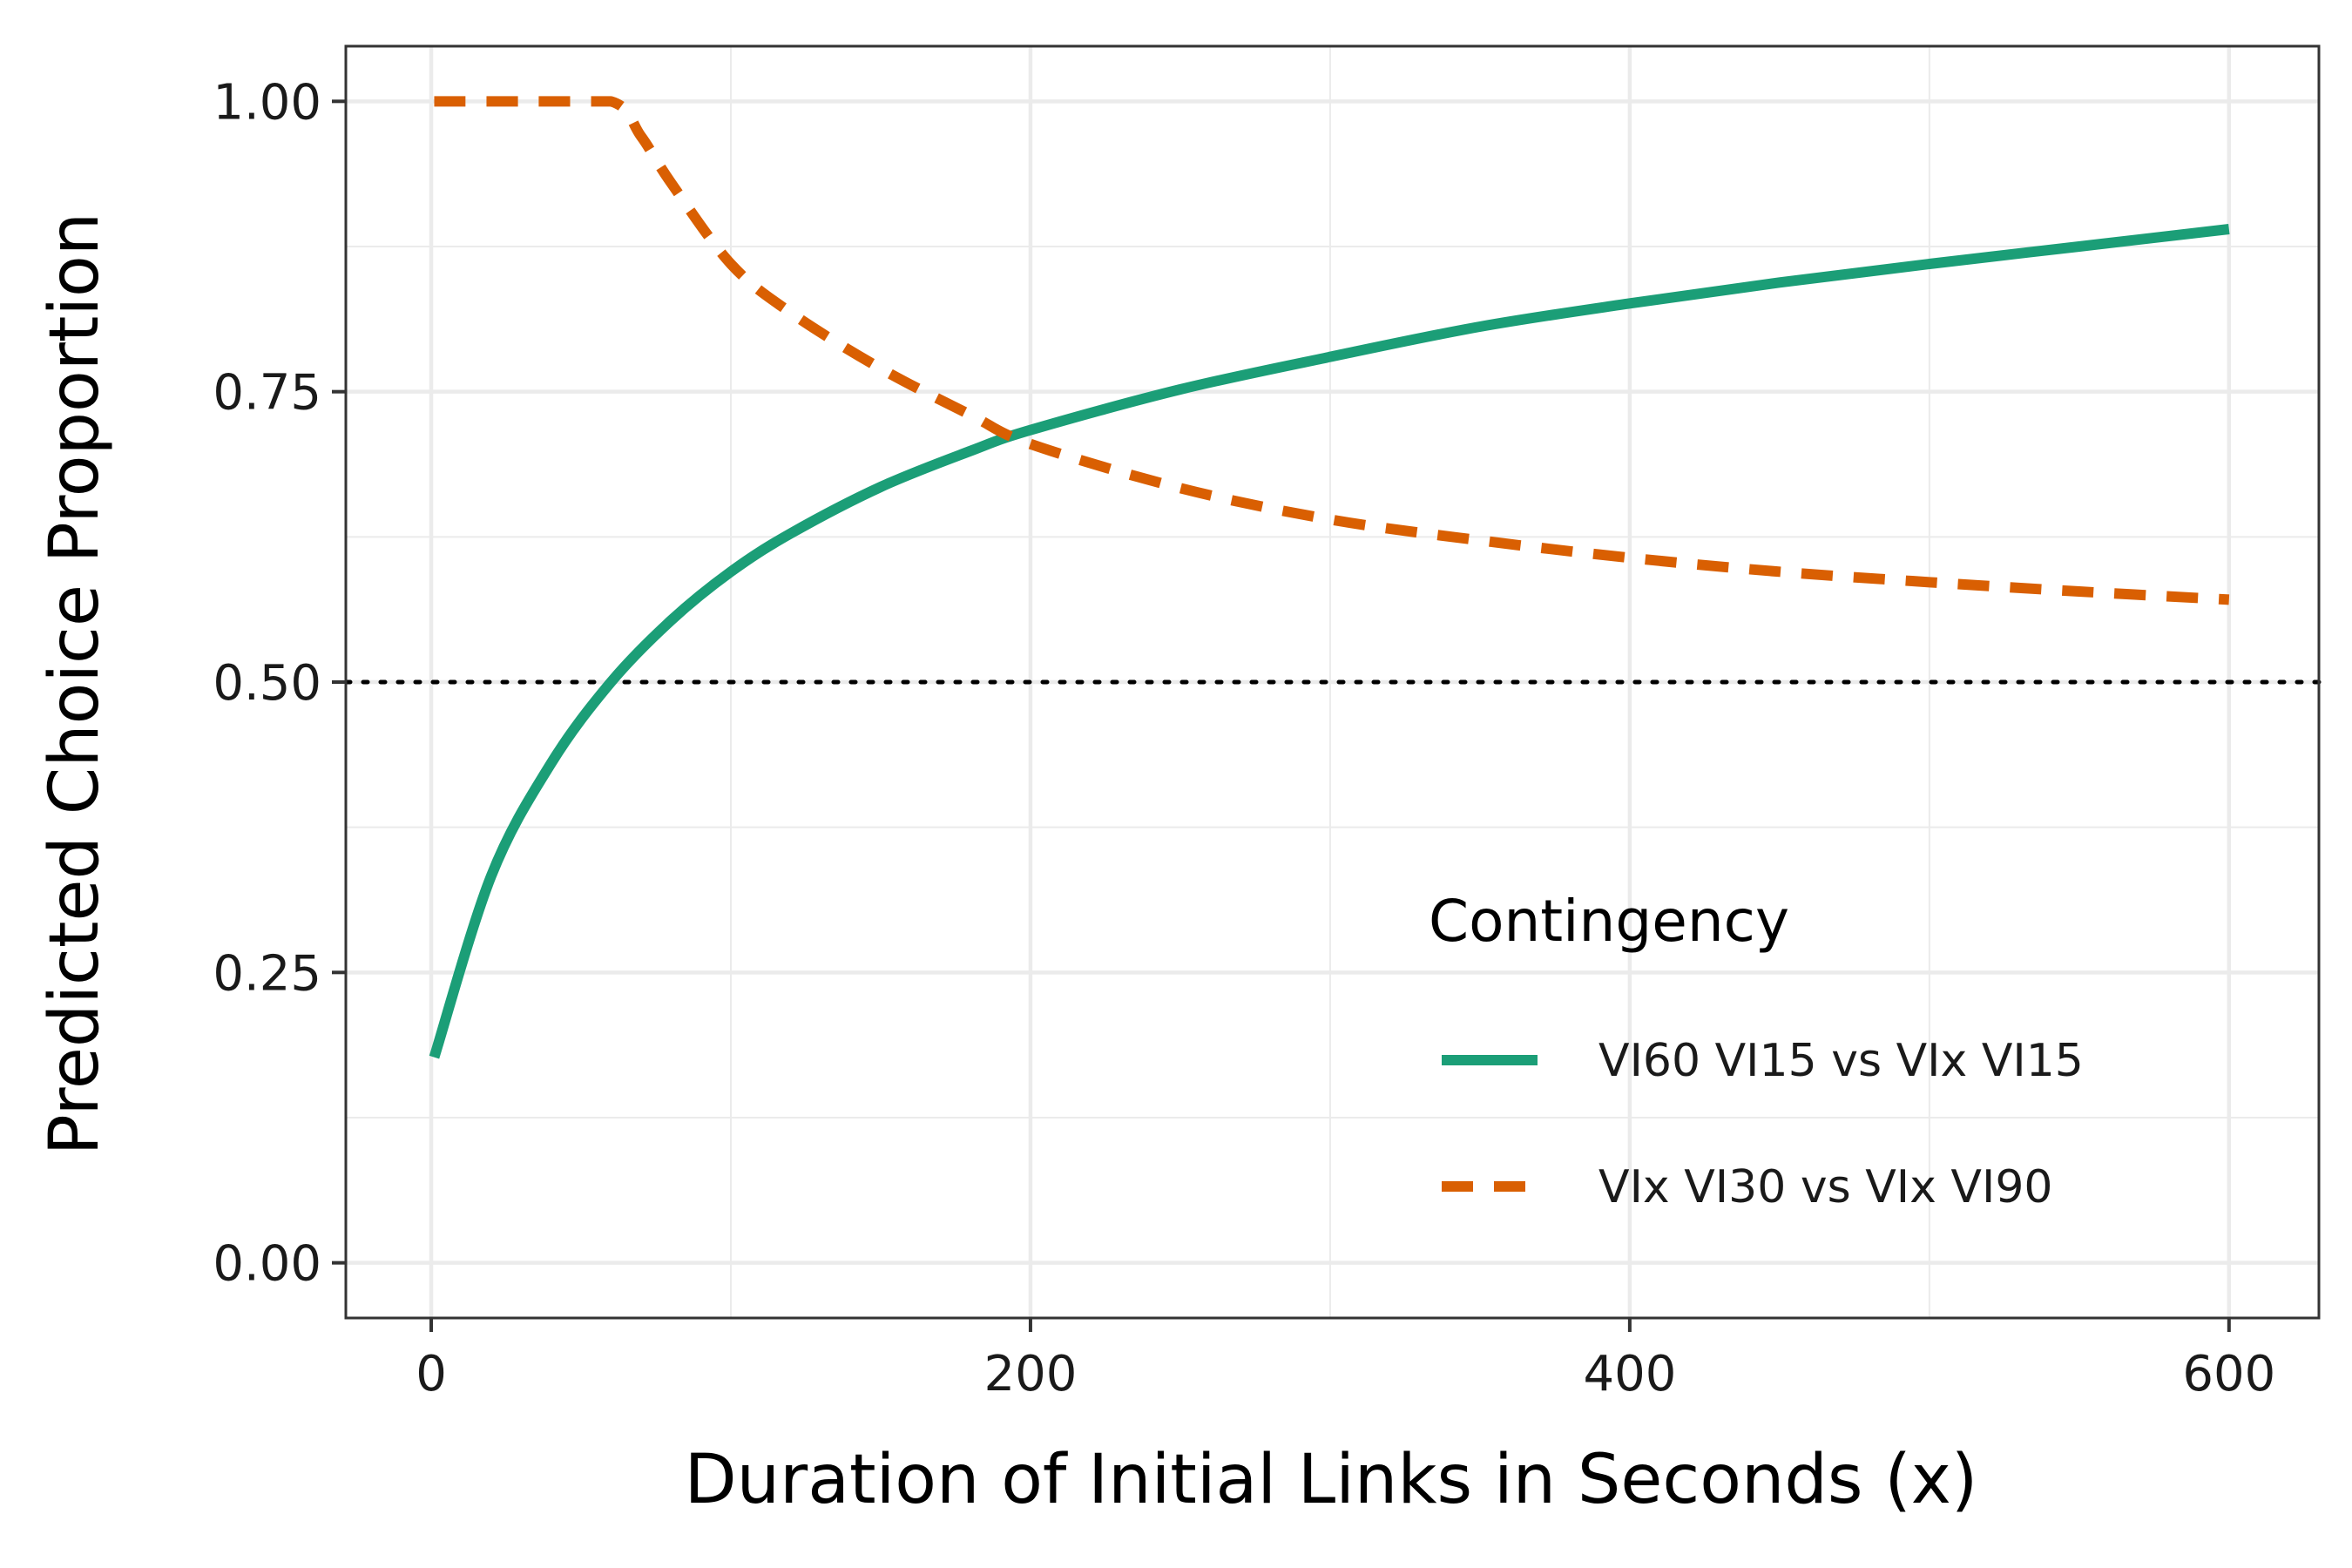 The height and width of the screenshot is (1568, 2352). What do you see at coordinates (2228, 1374) in the screenshot?
I see `x-tick-label: 600` at bounding box center [2228, 1374].